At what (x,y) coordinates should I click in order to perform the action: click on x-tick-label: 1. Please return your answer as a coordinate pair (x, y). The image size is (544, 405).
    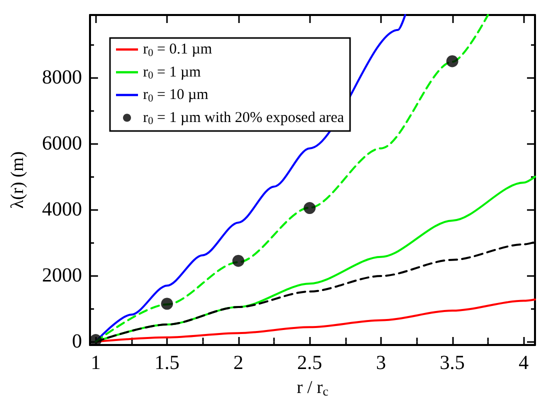
    Looking at the image, I should click on (95, 363).